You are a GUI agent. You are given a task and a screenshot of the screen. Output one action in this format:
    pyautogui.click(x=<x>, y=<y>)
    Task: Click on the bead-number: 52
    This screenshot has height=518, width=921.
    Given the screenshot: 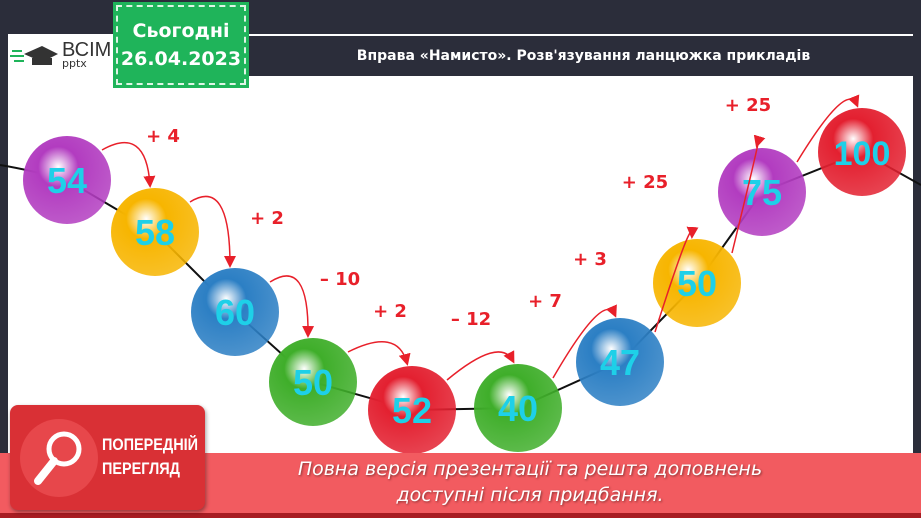 What is the action you would take?
    pyautogui.click(x=412, y=410)
    